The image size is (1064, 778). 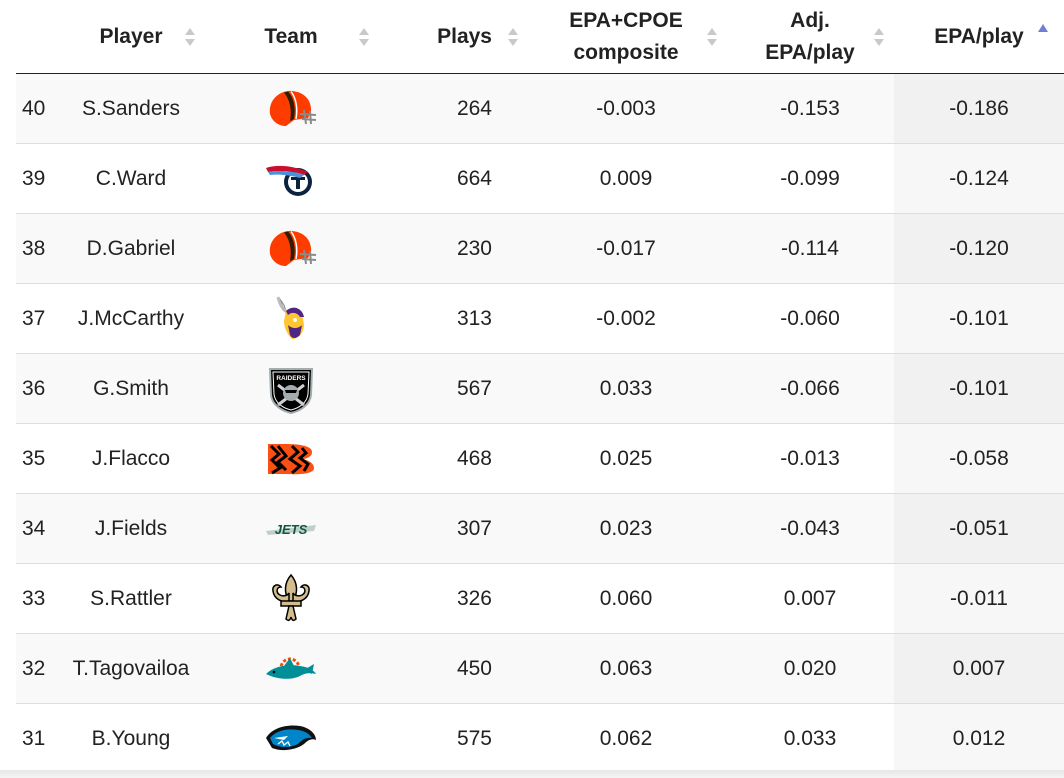 I want to click on rank-cell: 33, so click(x=36, y=598).